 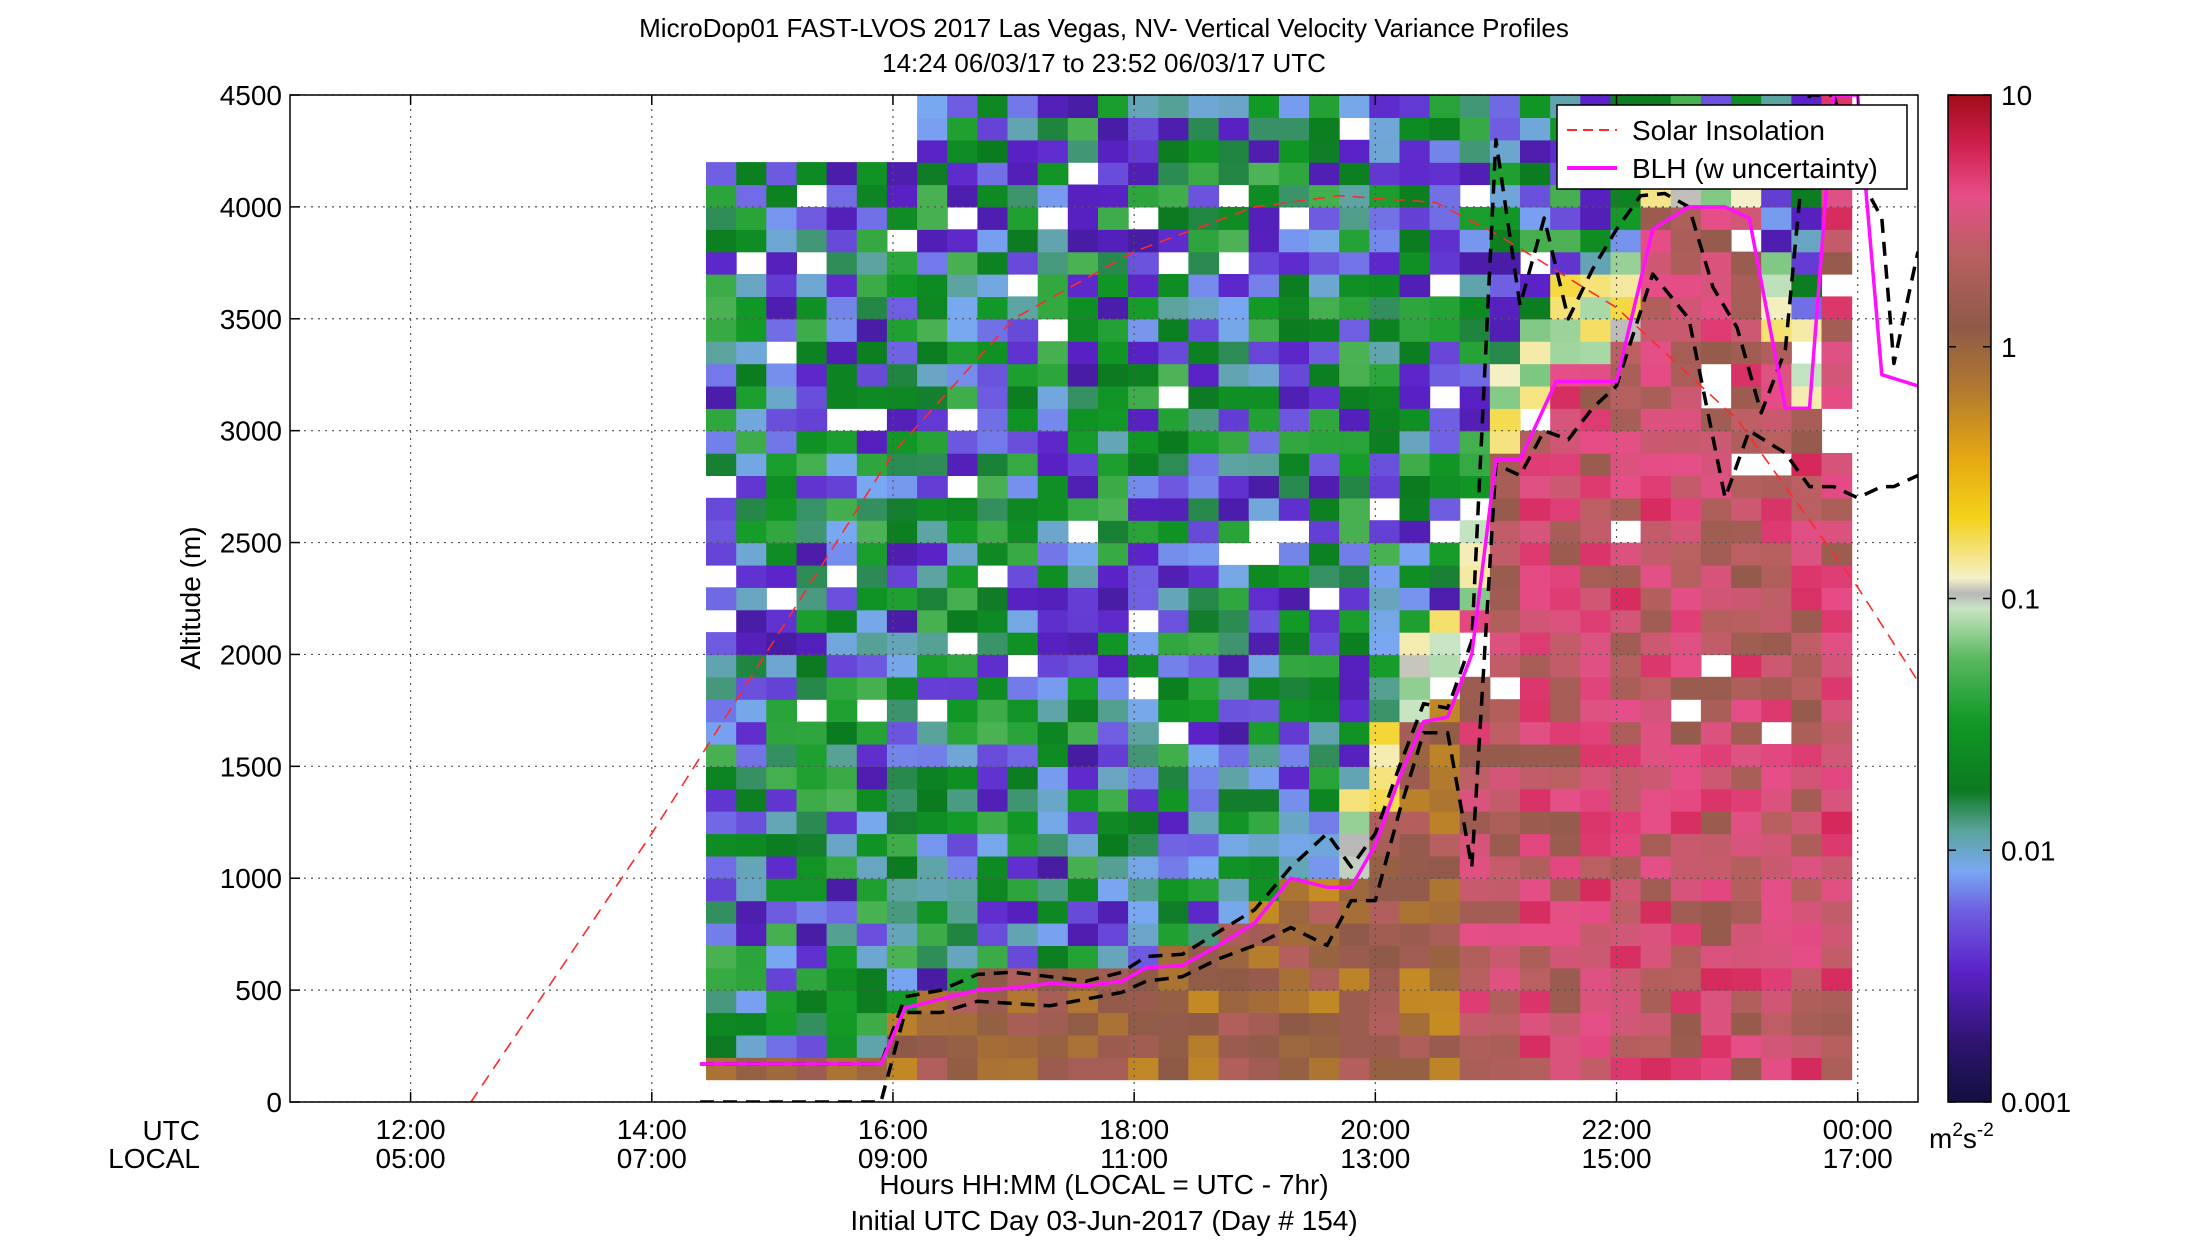 What do you see at coordinates (893, 1129) in the screenshot?
I see `x-tick-label-utc: 16:00` at bounding box center [893, 1129].